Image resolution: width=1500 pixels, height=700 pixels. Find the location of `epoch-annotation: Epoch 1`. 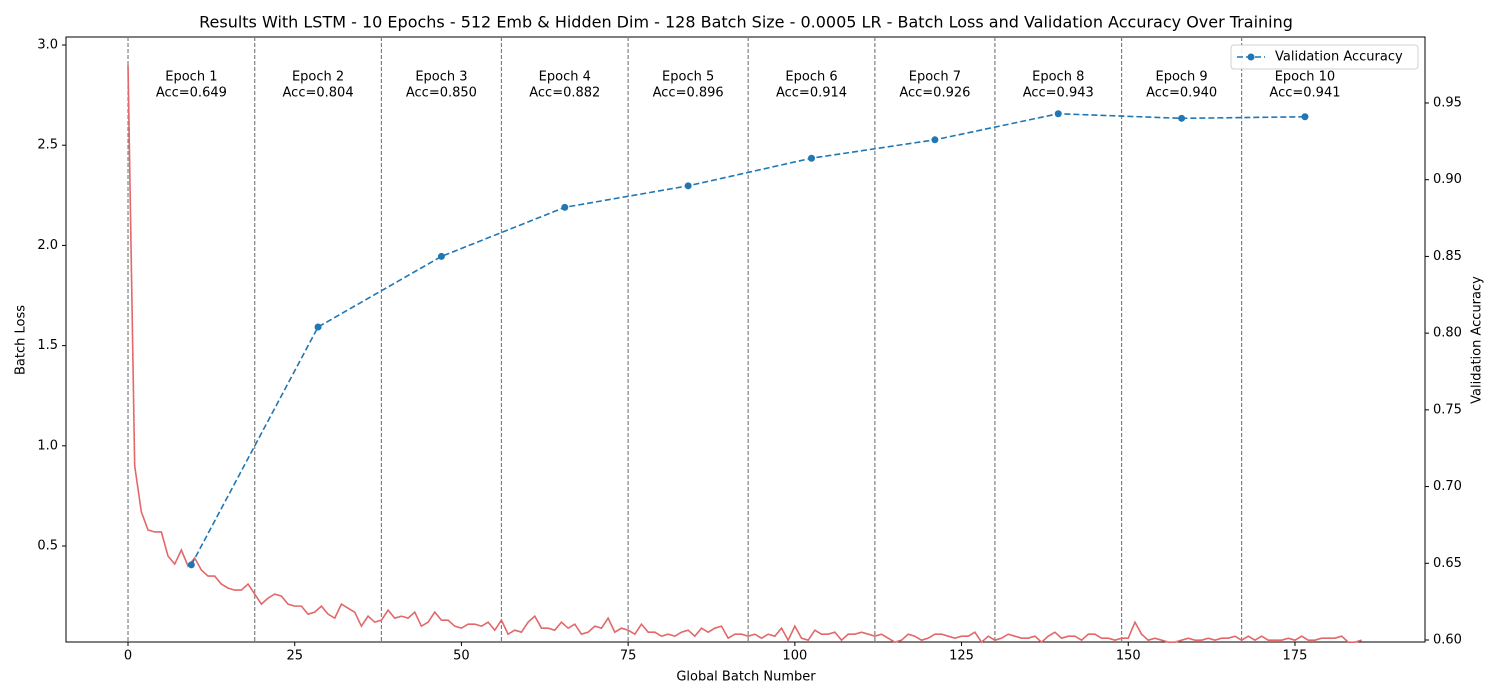

epoch-annotation: Epoch 1 is located at coordinates (191, 77).